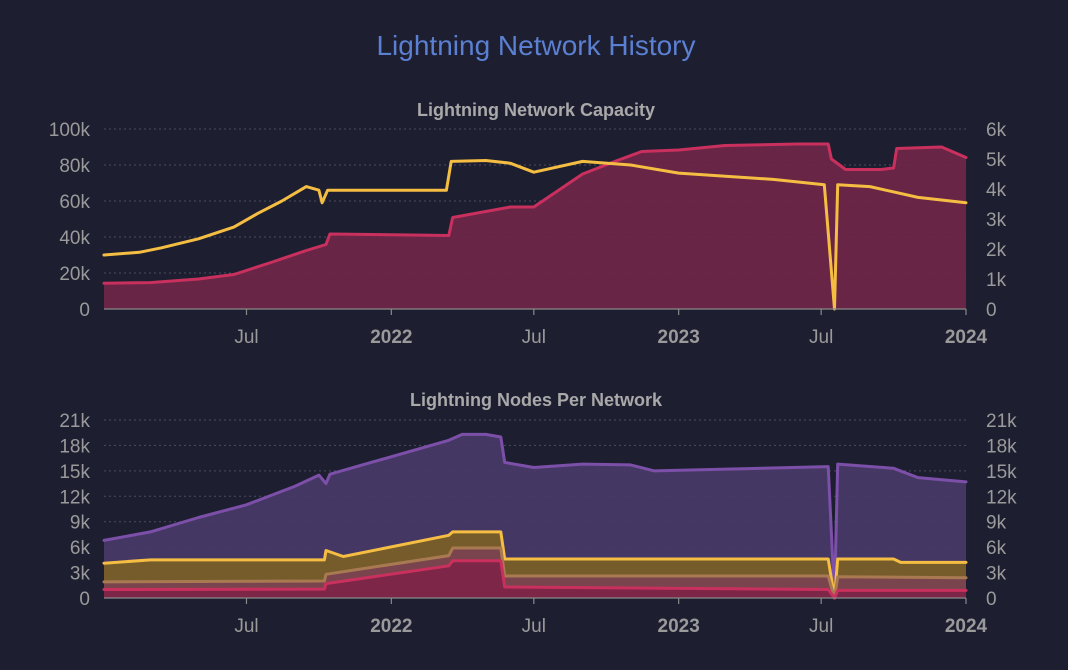  Describe the element at coordinates (996, 250) in the screenshot. I see `capacity-y-right-tick-label: 2k` at that location.